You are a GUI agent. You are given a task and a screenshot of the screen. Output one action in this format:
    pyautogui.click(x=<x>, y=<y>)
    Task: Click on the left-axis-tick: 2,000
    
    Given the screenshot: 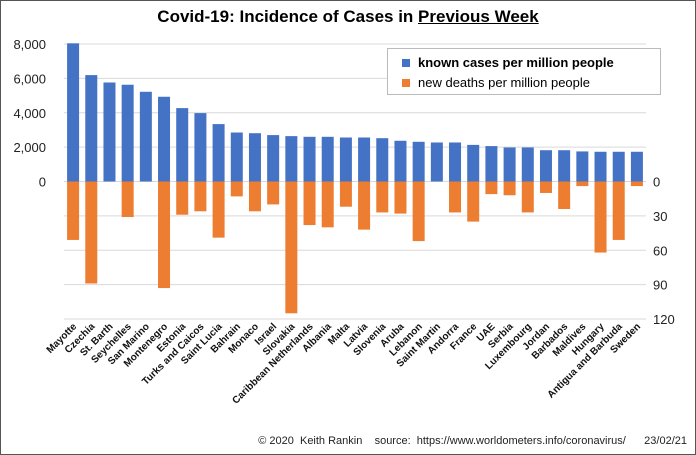 What is the action you would take?
    pyautogui.click(x=29, y=147)
    